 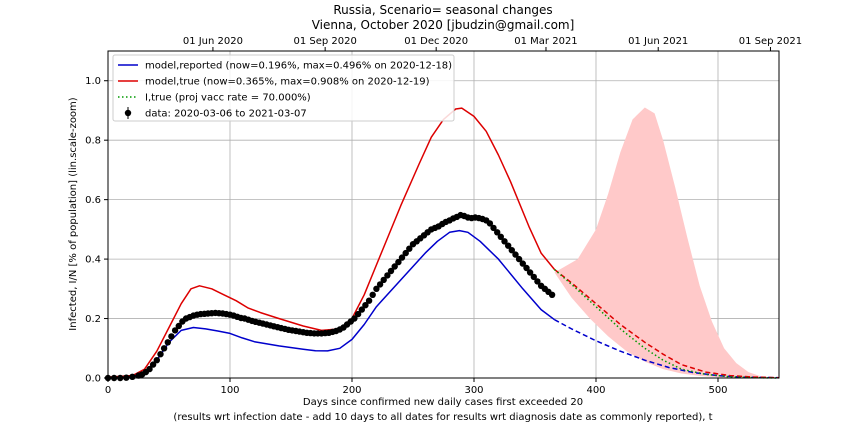 What do you see at coordinates (442, 10) in the screenshot?
I see `chart-title: Russia, Scenario= seasonal changes` at bounding box center [442, 10].